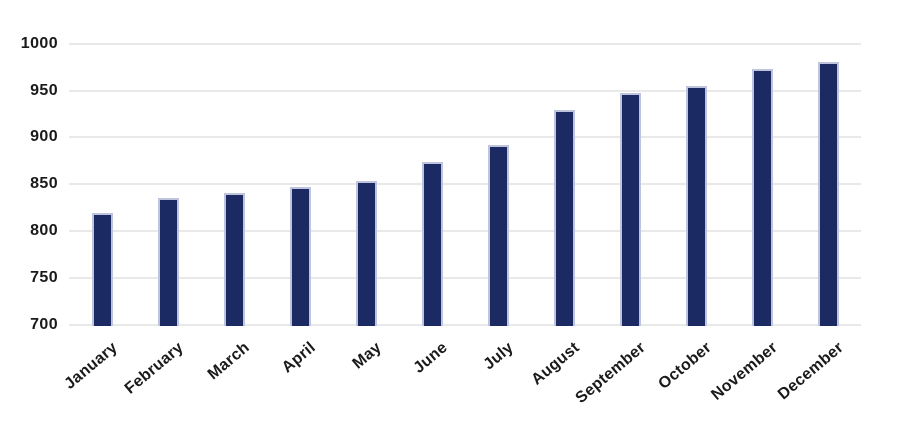 The width and height of the screenshot is (899, 430). I want to click on bar-november, so click(762, 197).